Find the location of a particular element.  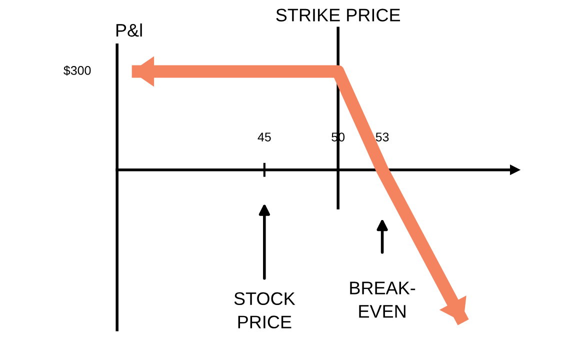

annotation: BREAK- EVEN is located at coordinates (383, 300).